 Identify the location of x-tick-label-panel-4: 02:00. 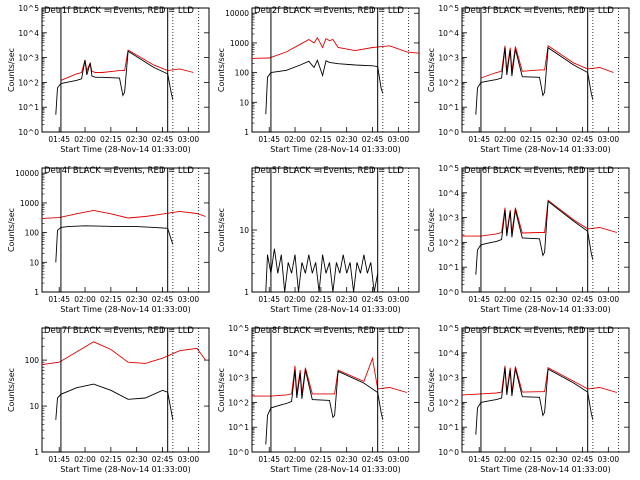
(85, 299).